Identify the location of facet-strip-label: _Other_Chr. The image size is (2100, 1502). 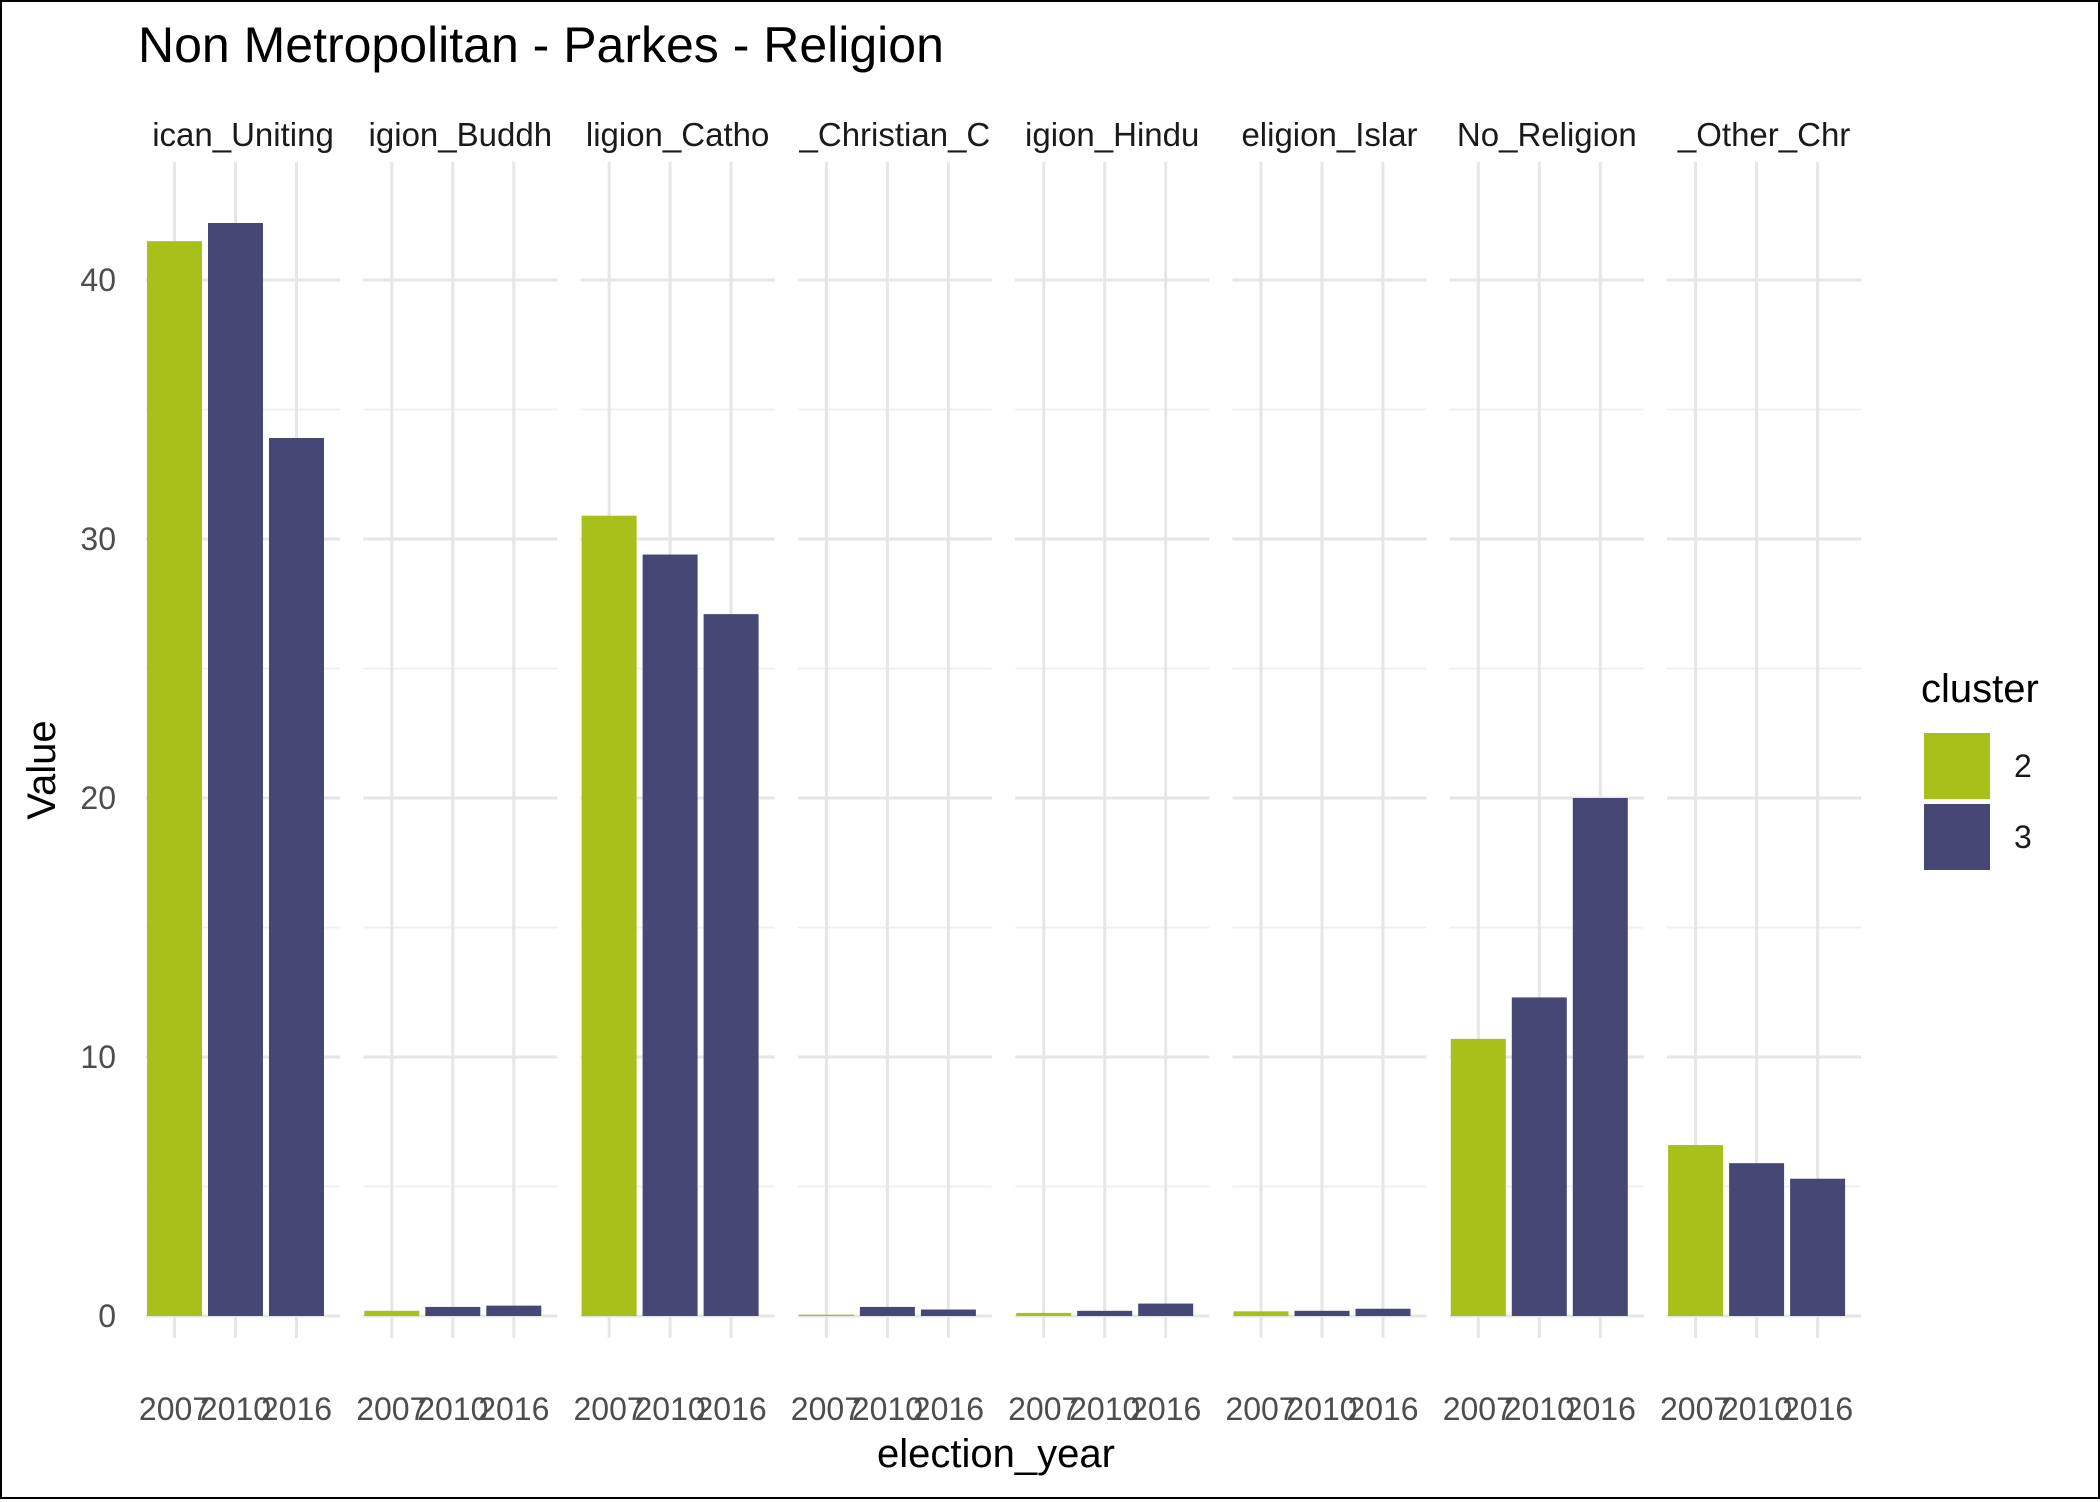
(1763, 134).